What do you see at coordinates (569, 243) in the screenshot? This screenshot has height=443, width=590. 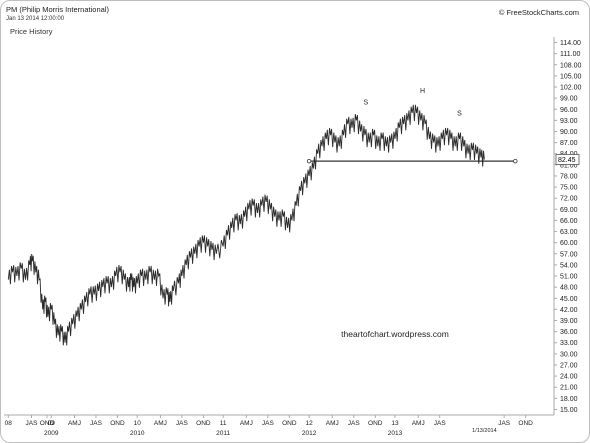 I see `y-tick-label: 60.00` at bounding box center [569, 243].